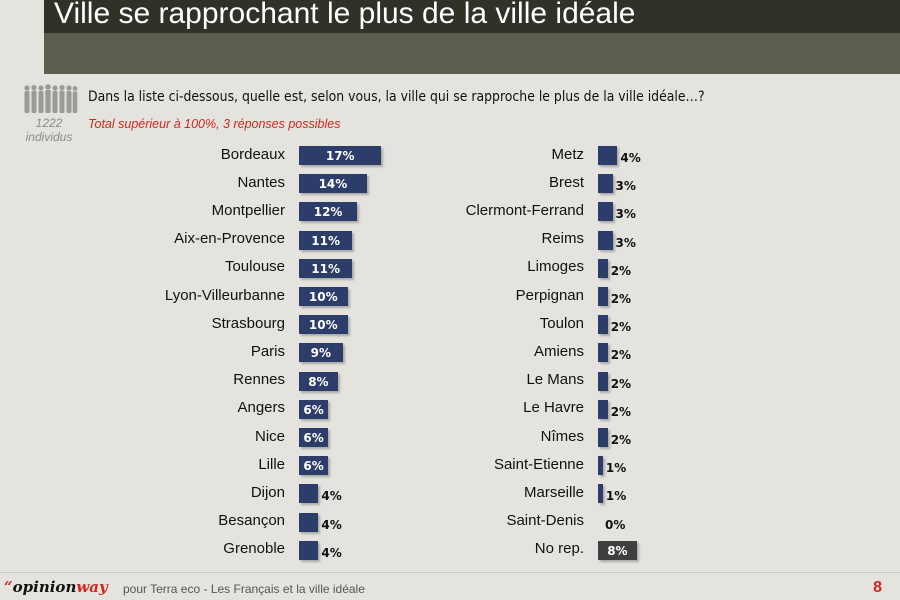 The width and height of the screenshot is (900, 600). What do you see at coordinates (559, 549) in the screenshot?
I see `category-label: No rep.` at bounding box center [559, 549].